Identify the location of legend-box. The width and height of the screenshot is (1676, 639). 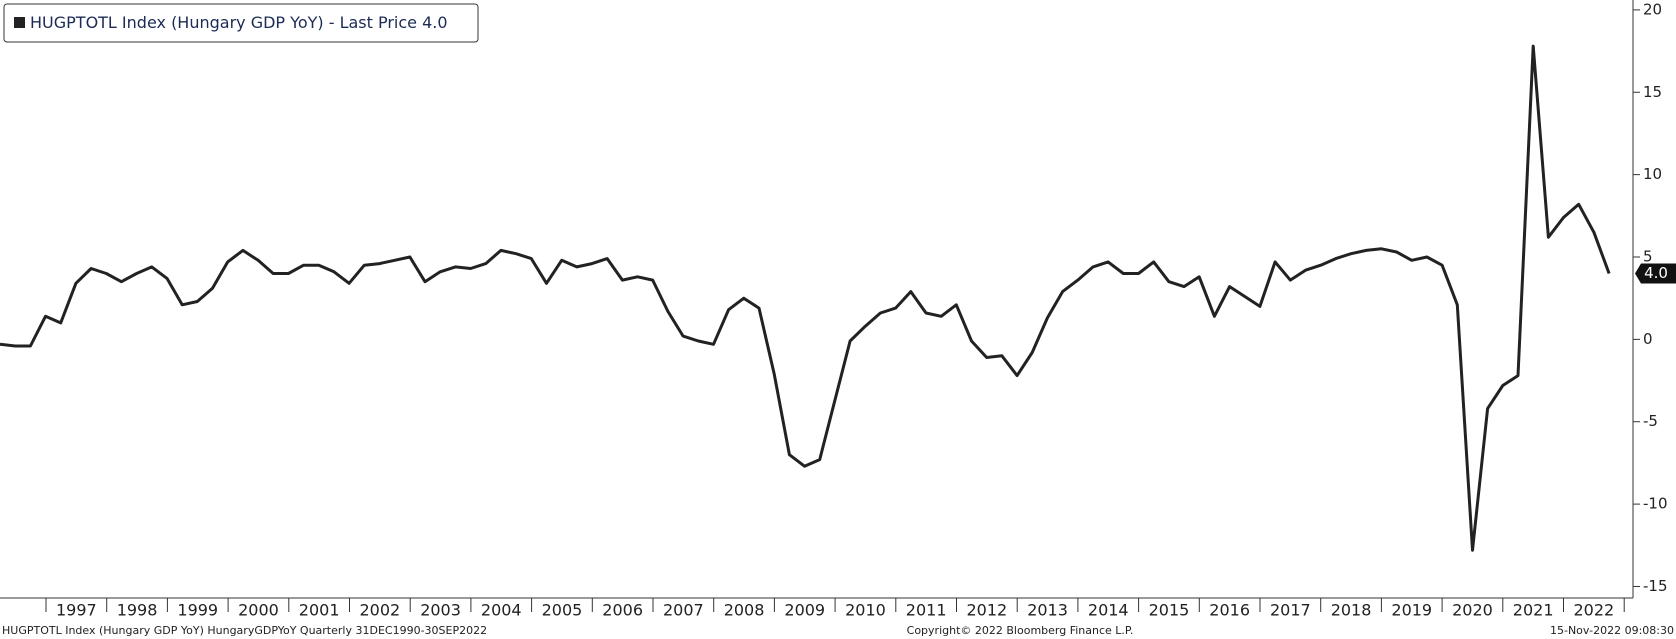
(241, 23).